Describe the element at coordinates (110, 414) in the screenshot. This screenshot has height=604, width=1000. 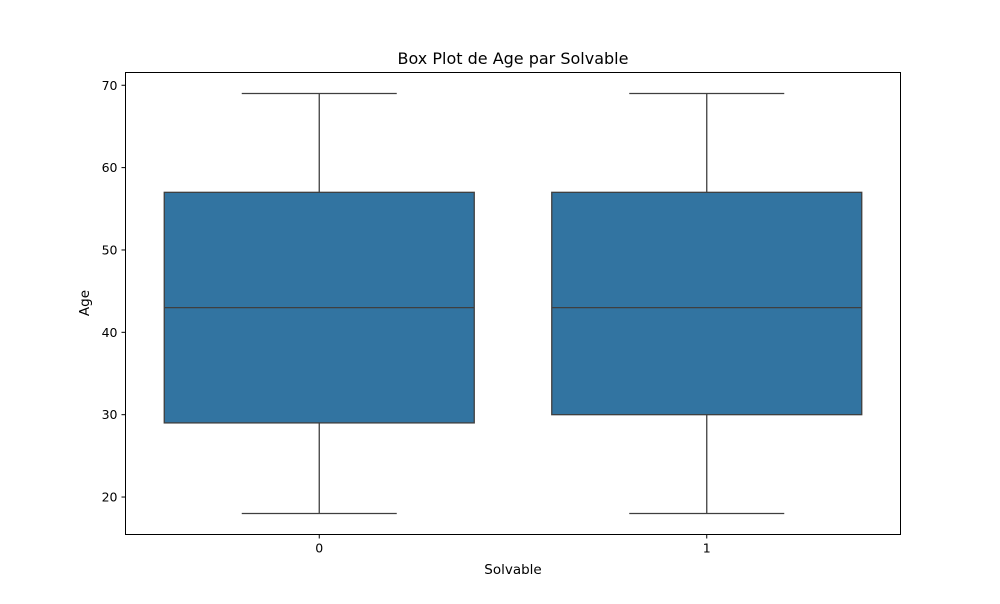
I see `y-tick-label: 30` at that location.